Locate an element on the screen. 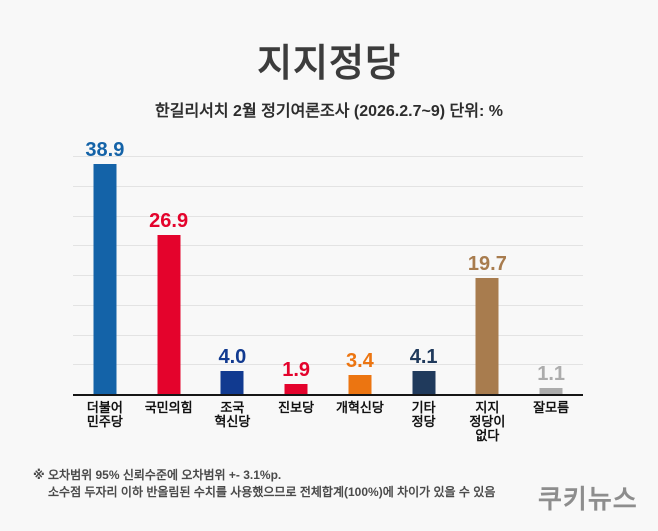 The image size is (658, 531). bar-value-label: 19.7 is located at coordinates (487, 263).